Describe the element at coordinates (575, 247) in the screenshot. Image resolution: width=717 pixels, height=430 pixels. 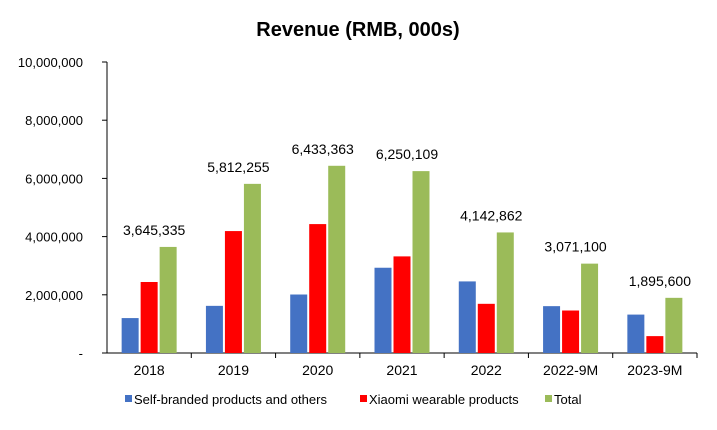
I see `total-data-label: 3,071,100` at that location.